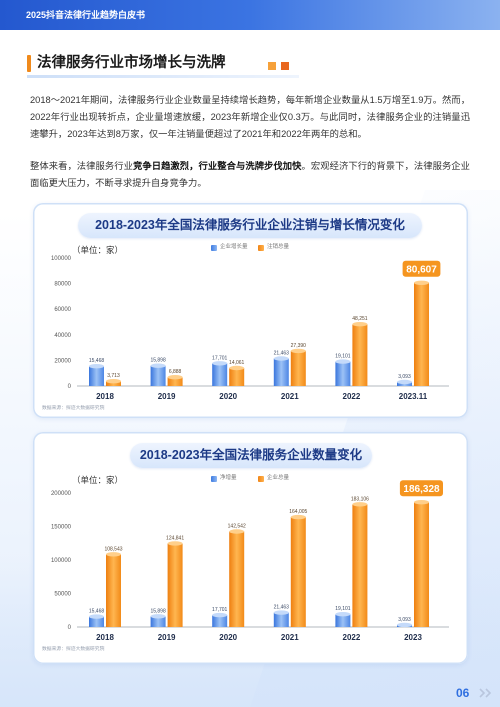  I want to click on summary-emphasis: 竞争日趋激烈，行业整合与洗牌步伐加快, so click(217, 166).